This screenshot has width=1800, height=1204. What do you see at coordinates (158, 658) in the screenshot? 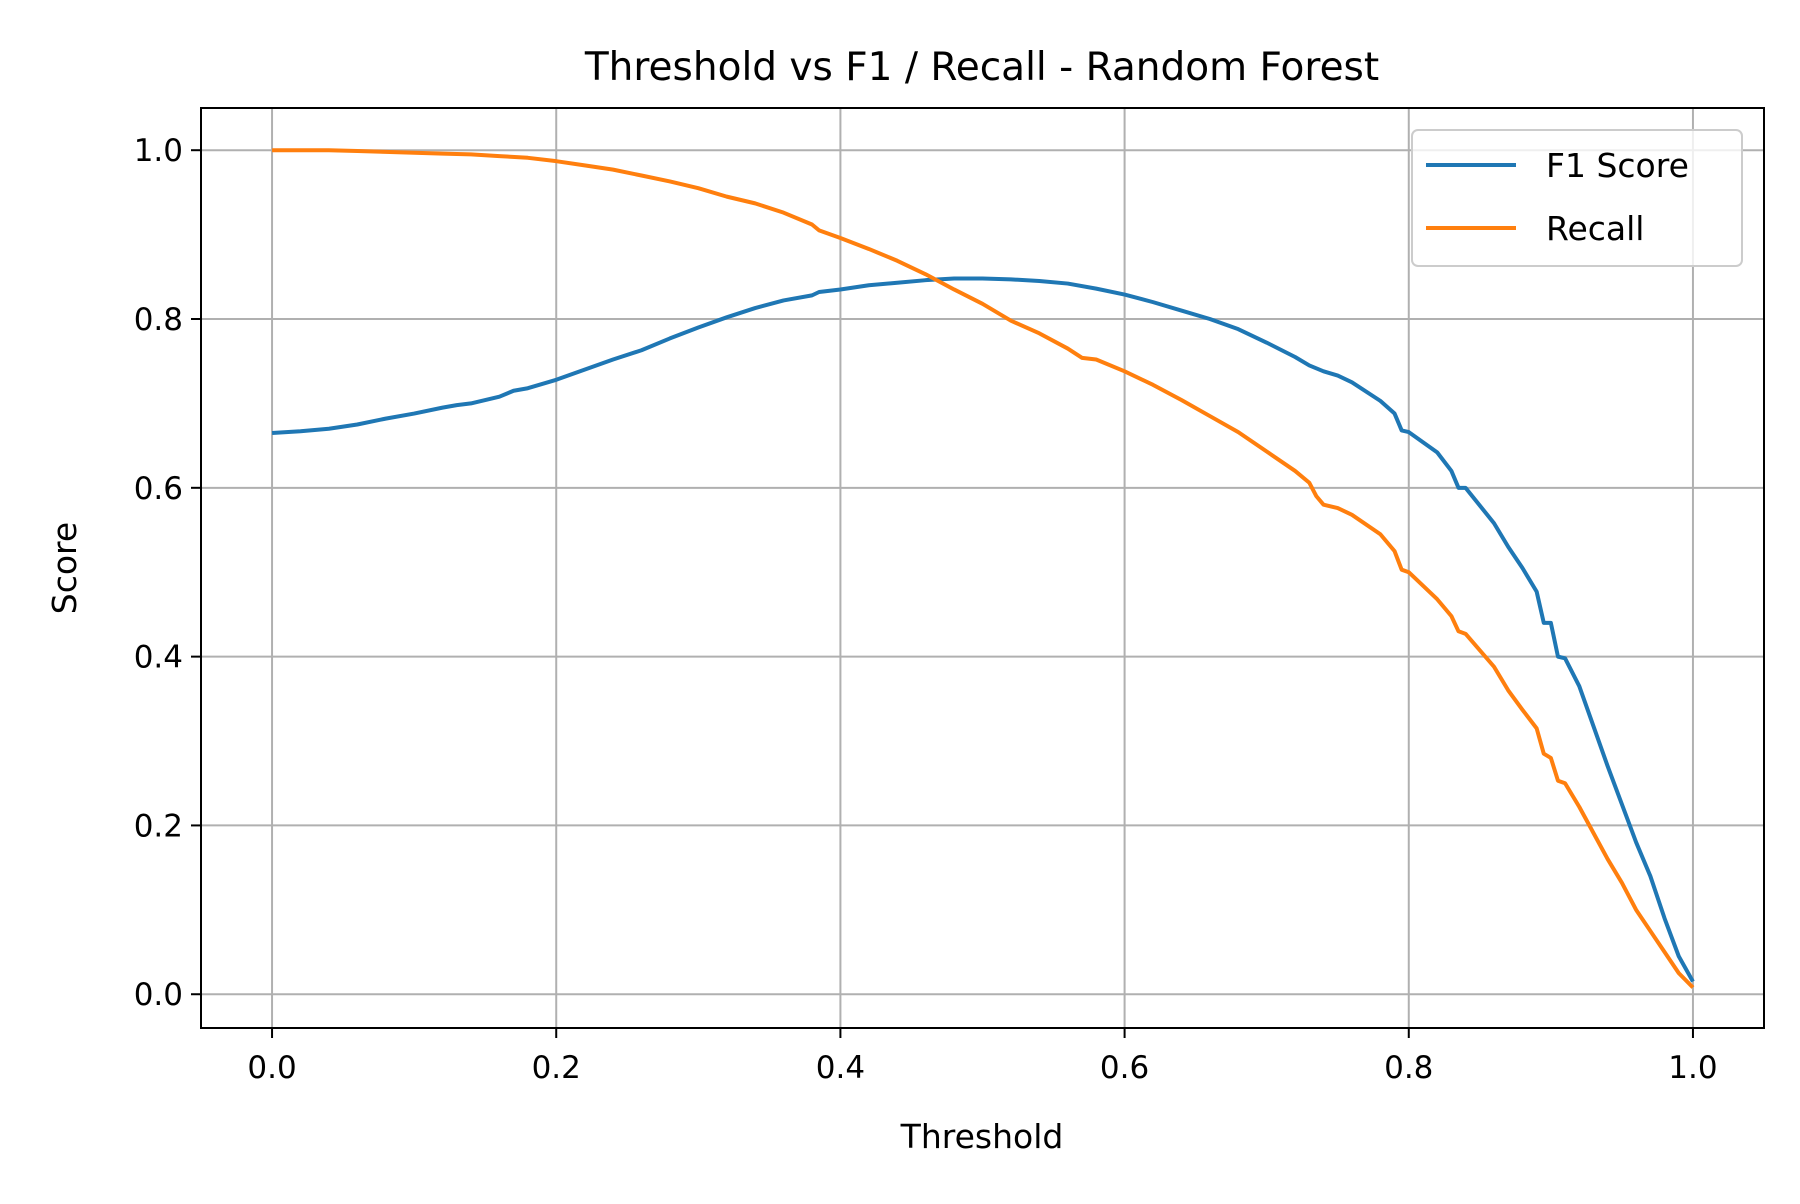
I see `y-tick-label: 0.4` at bounding box center [158, 658].